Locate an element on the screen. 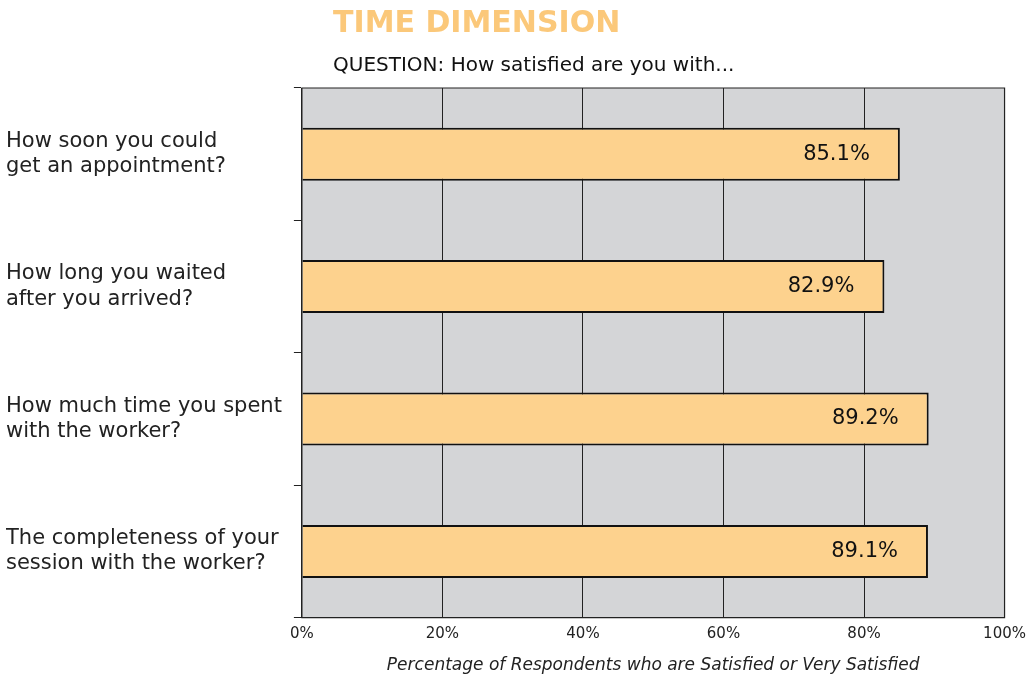 Image resolution: width=1034 pixels, height=684 pixels. y-tick-label: How much time you spent with the worker? is located at coordinates (144, 417).